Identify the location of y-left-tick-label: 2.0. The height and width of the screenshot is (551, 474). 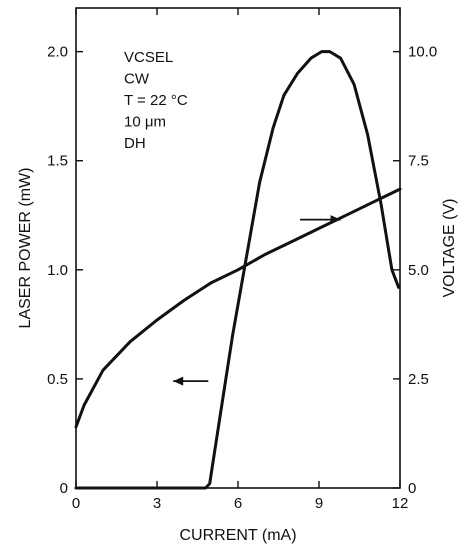
(57, 52).